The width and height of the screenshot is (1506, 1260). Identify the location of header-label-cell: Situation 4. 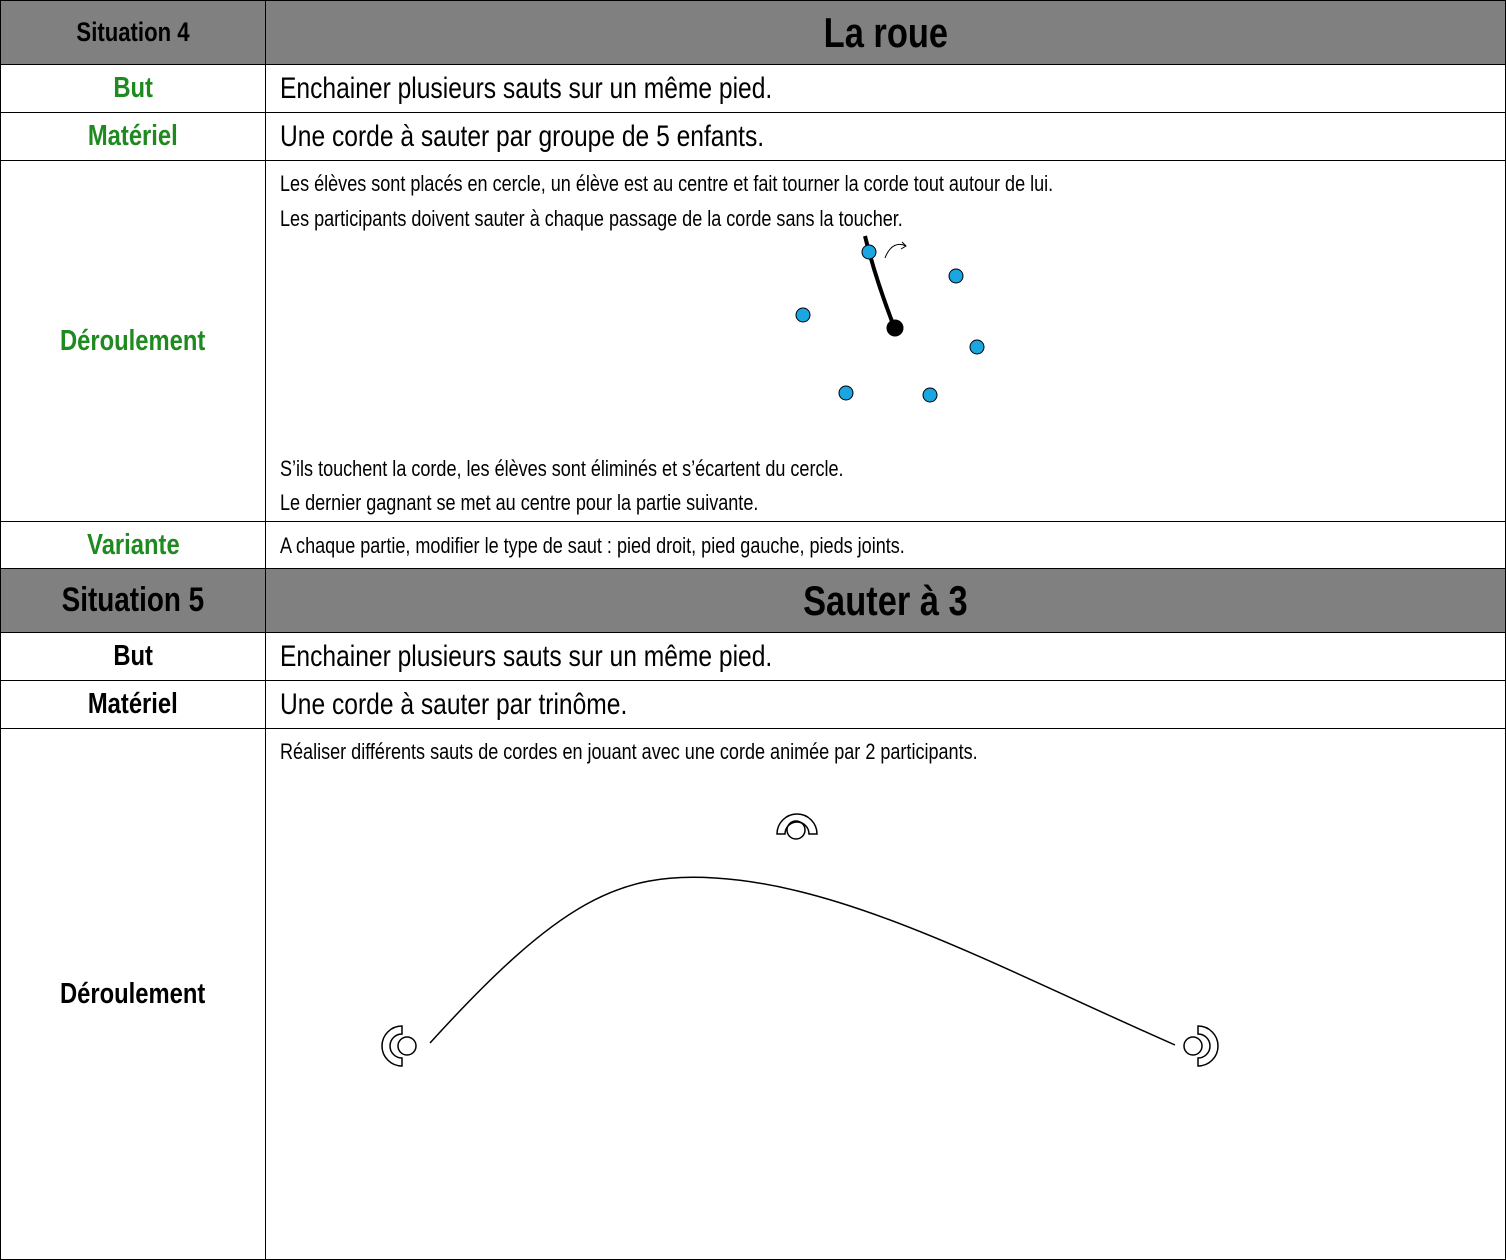
(133, 32).